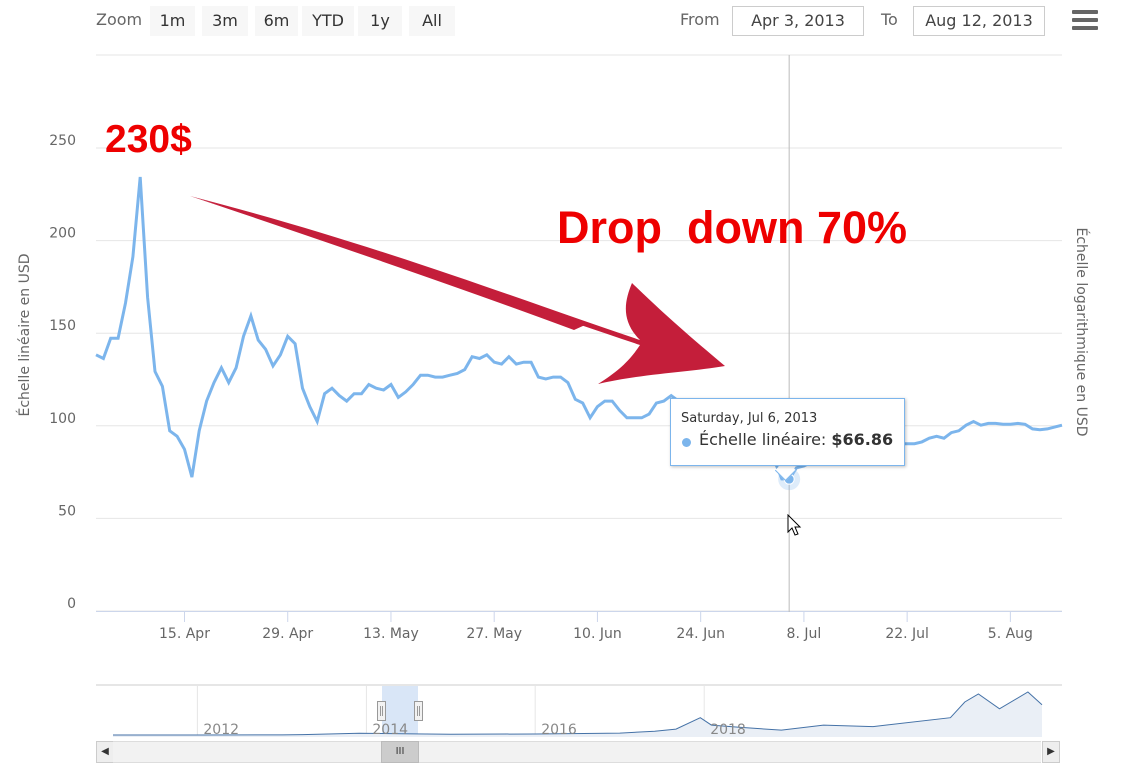  What do you see at coordinates (381, 711) in the screenshot?
I see `navigator-handle-left` at bounding box center [381, 711].